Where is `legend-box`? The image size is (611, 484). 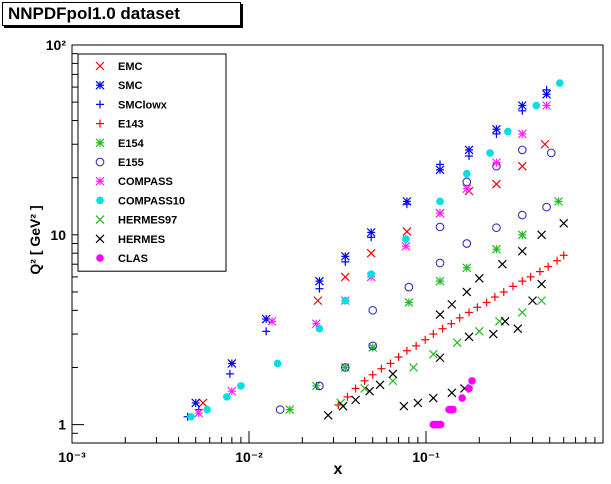 legend-box is located at coordinates (152, 162).